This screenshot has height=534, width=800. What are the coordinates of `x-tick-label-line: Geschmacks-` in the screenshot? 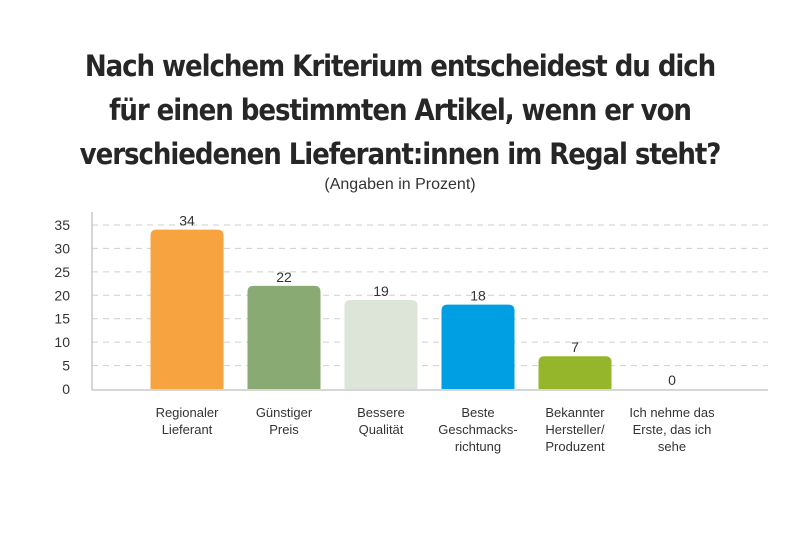 It's located at (478, 429).